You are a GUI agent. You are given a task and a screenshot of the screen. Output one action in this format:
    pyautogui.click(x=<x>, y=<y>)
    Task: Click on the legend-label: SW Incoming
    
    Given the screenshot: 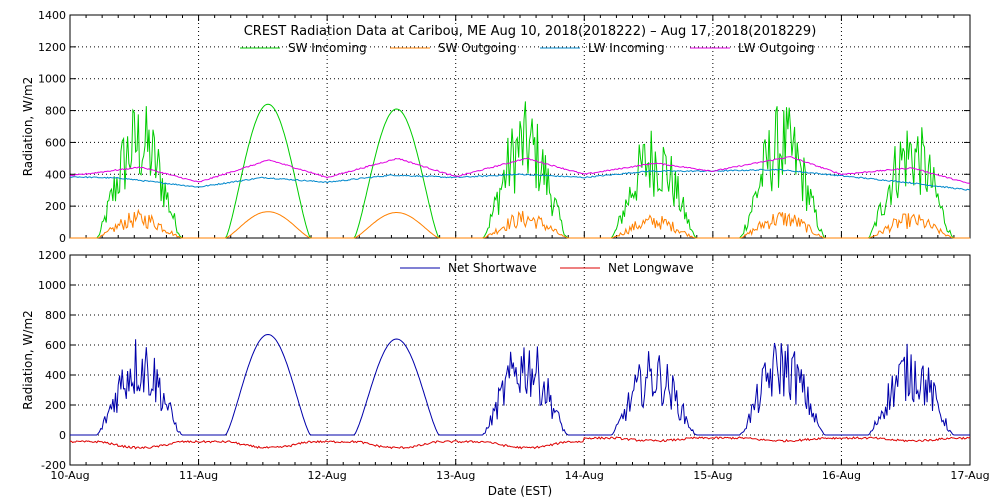 What is the action you would take?
    pyautogui.click(x=327, y=48)
    